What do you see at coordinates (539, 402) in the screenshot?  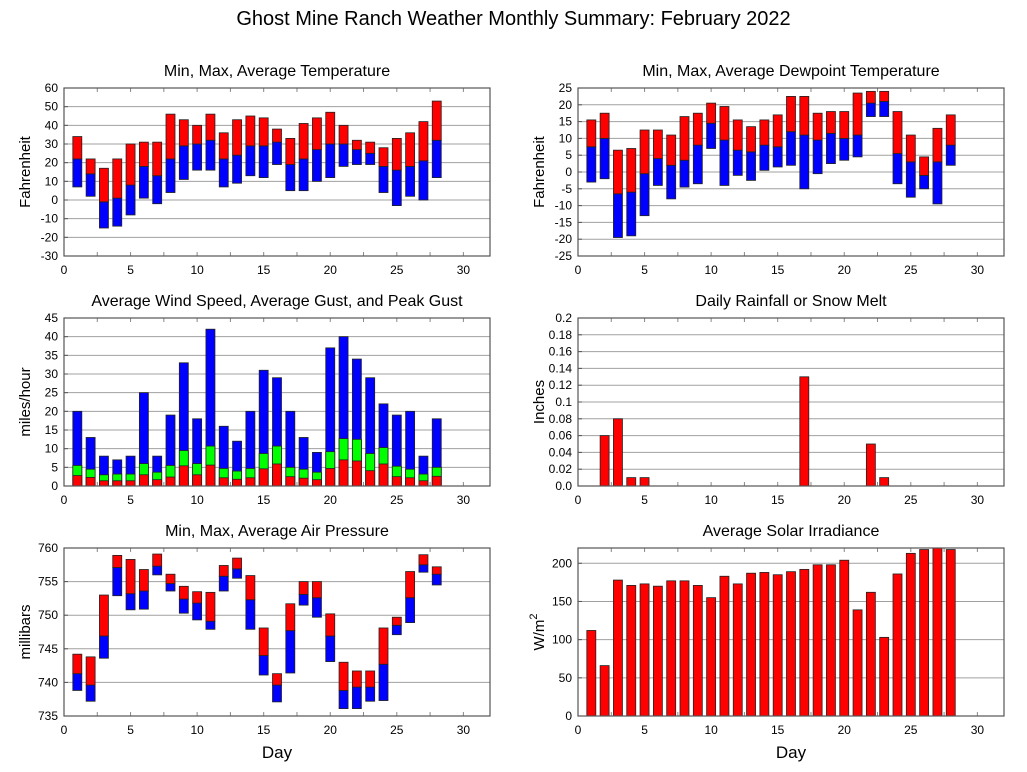 I see `y-axis-label: Inches` at bounding box center [539, 402].